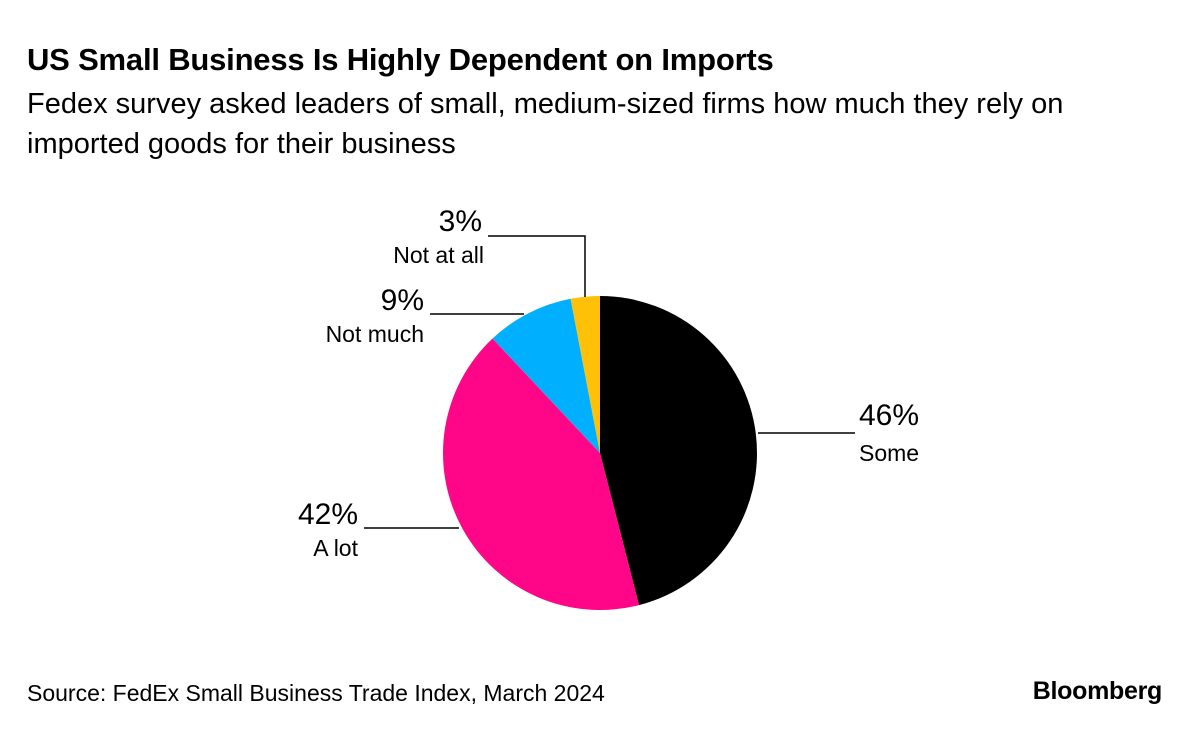 This screenshot has height=749, width=1200. Describe the element at coordinates (585, 374) in the screenshot. I see `pie-slice-not-at-all` at that location.